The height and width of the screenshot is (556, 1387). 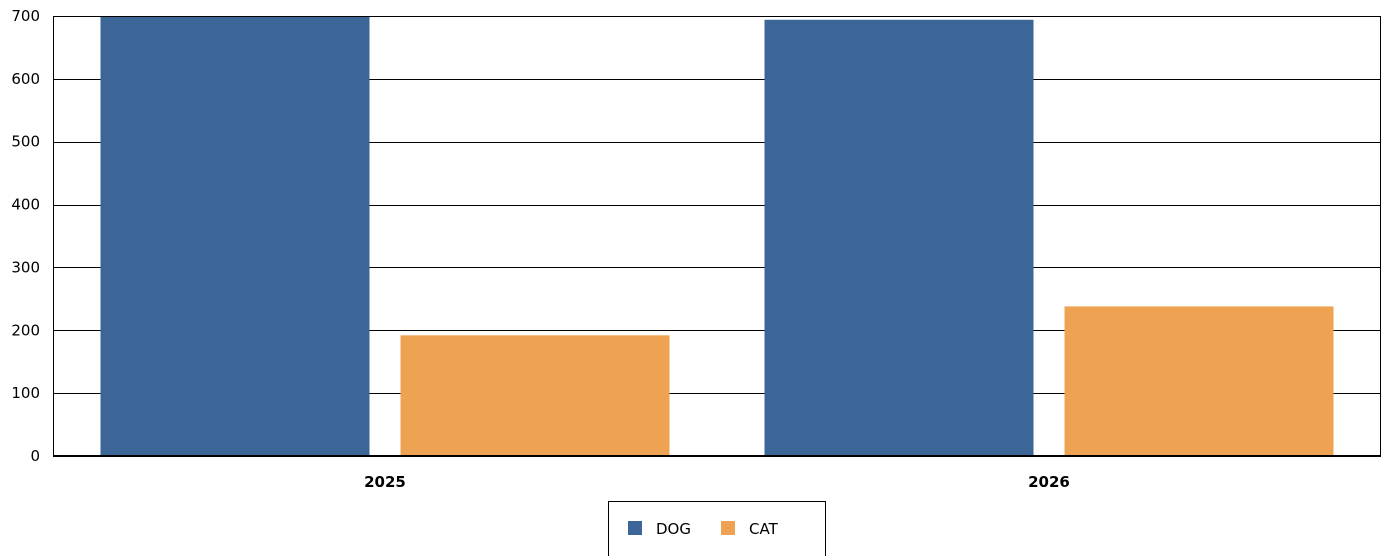 What do you see at coordinates (1199, 381) in the screenshot?
I see `bar-cat-2026` at bounding box center [1199, 381].